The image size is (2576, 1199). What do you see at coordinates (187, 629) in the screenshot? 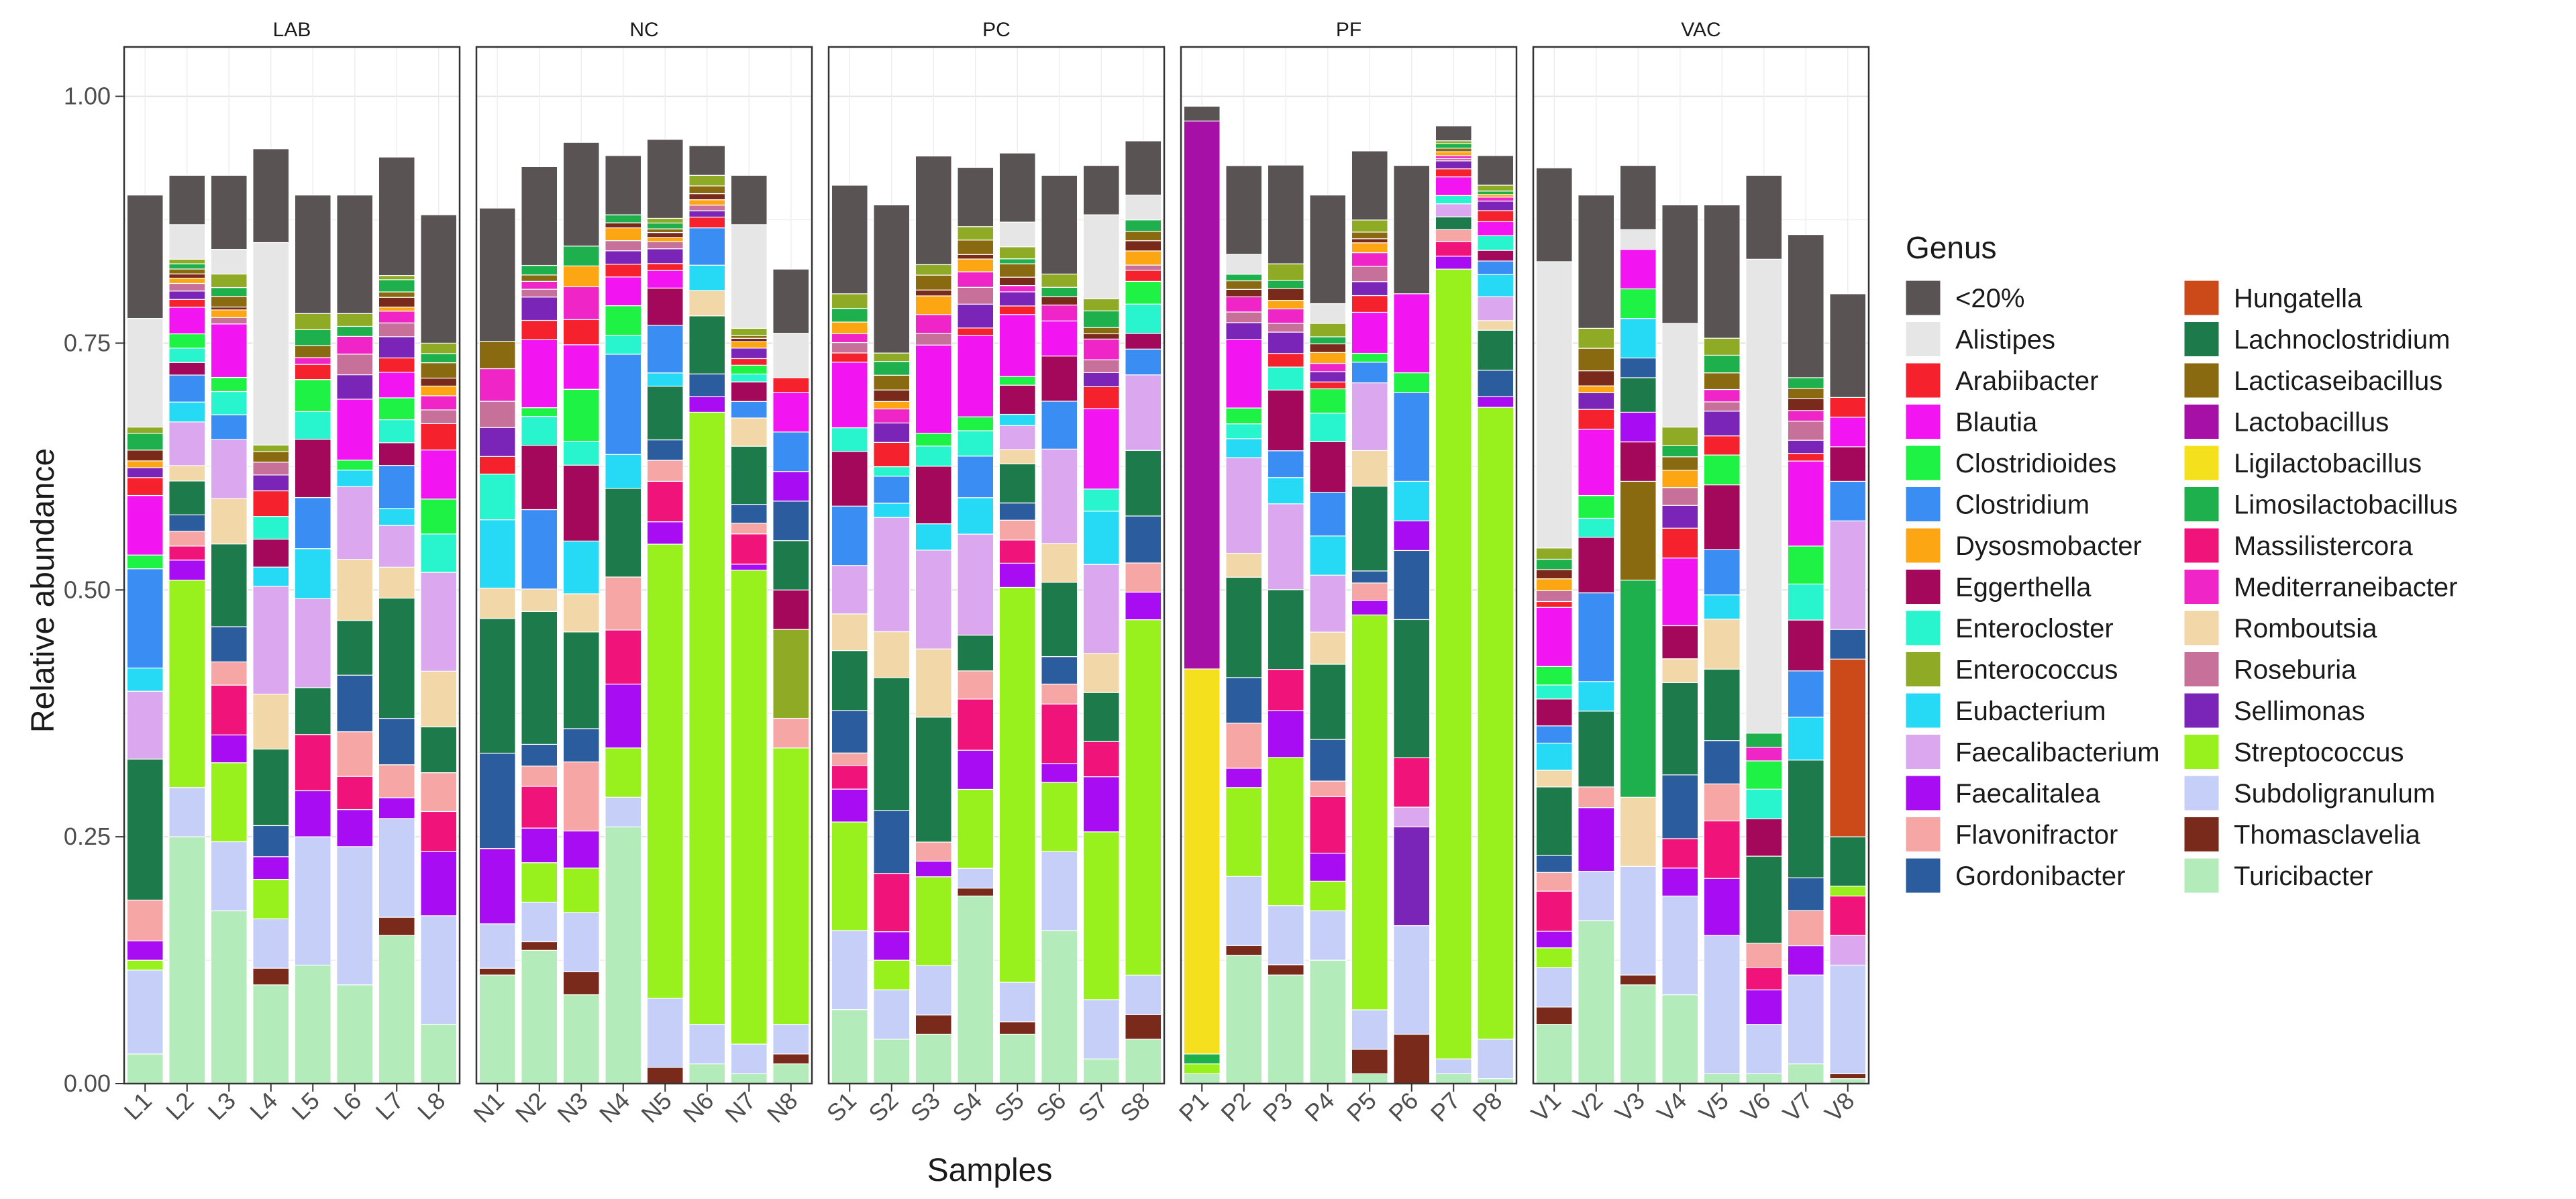
I see `bar-L2` at bounding box center [187, 629].